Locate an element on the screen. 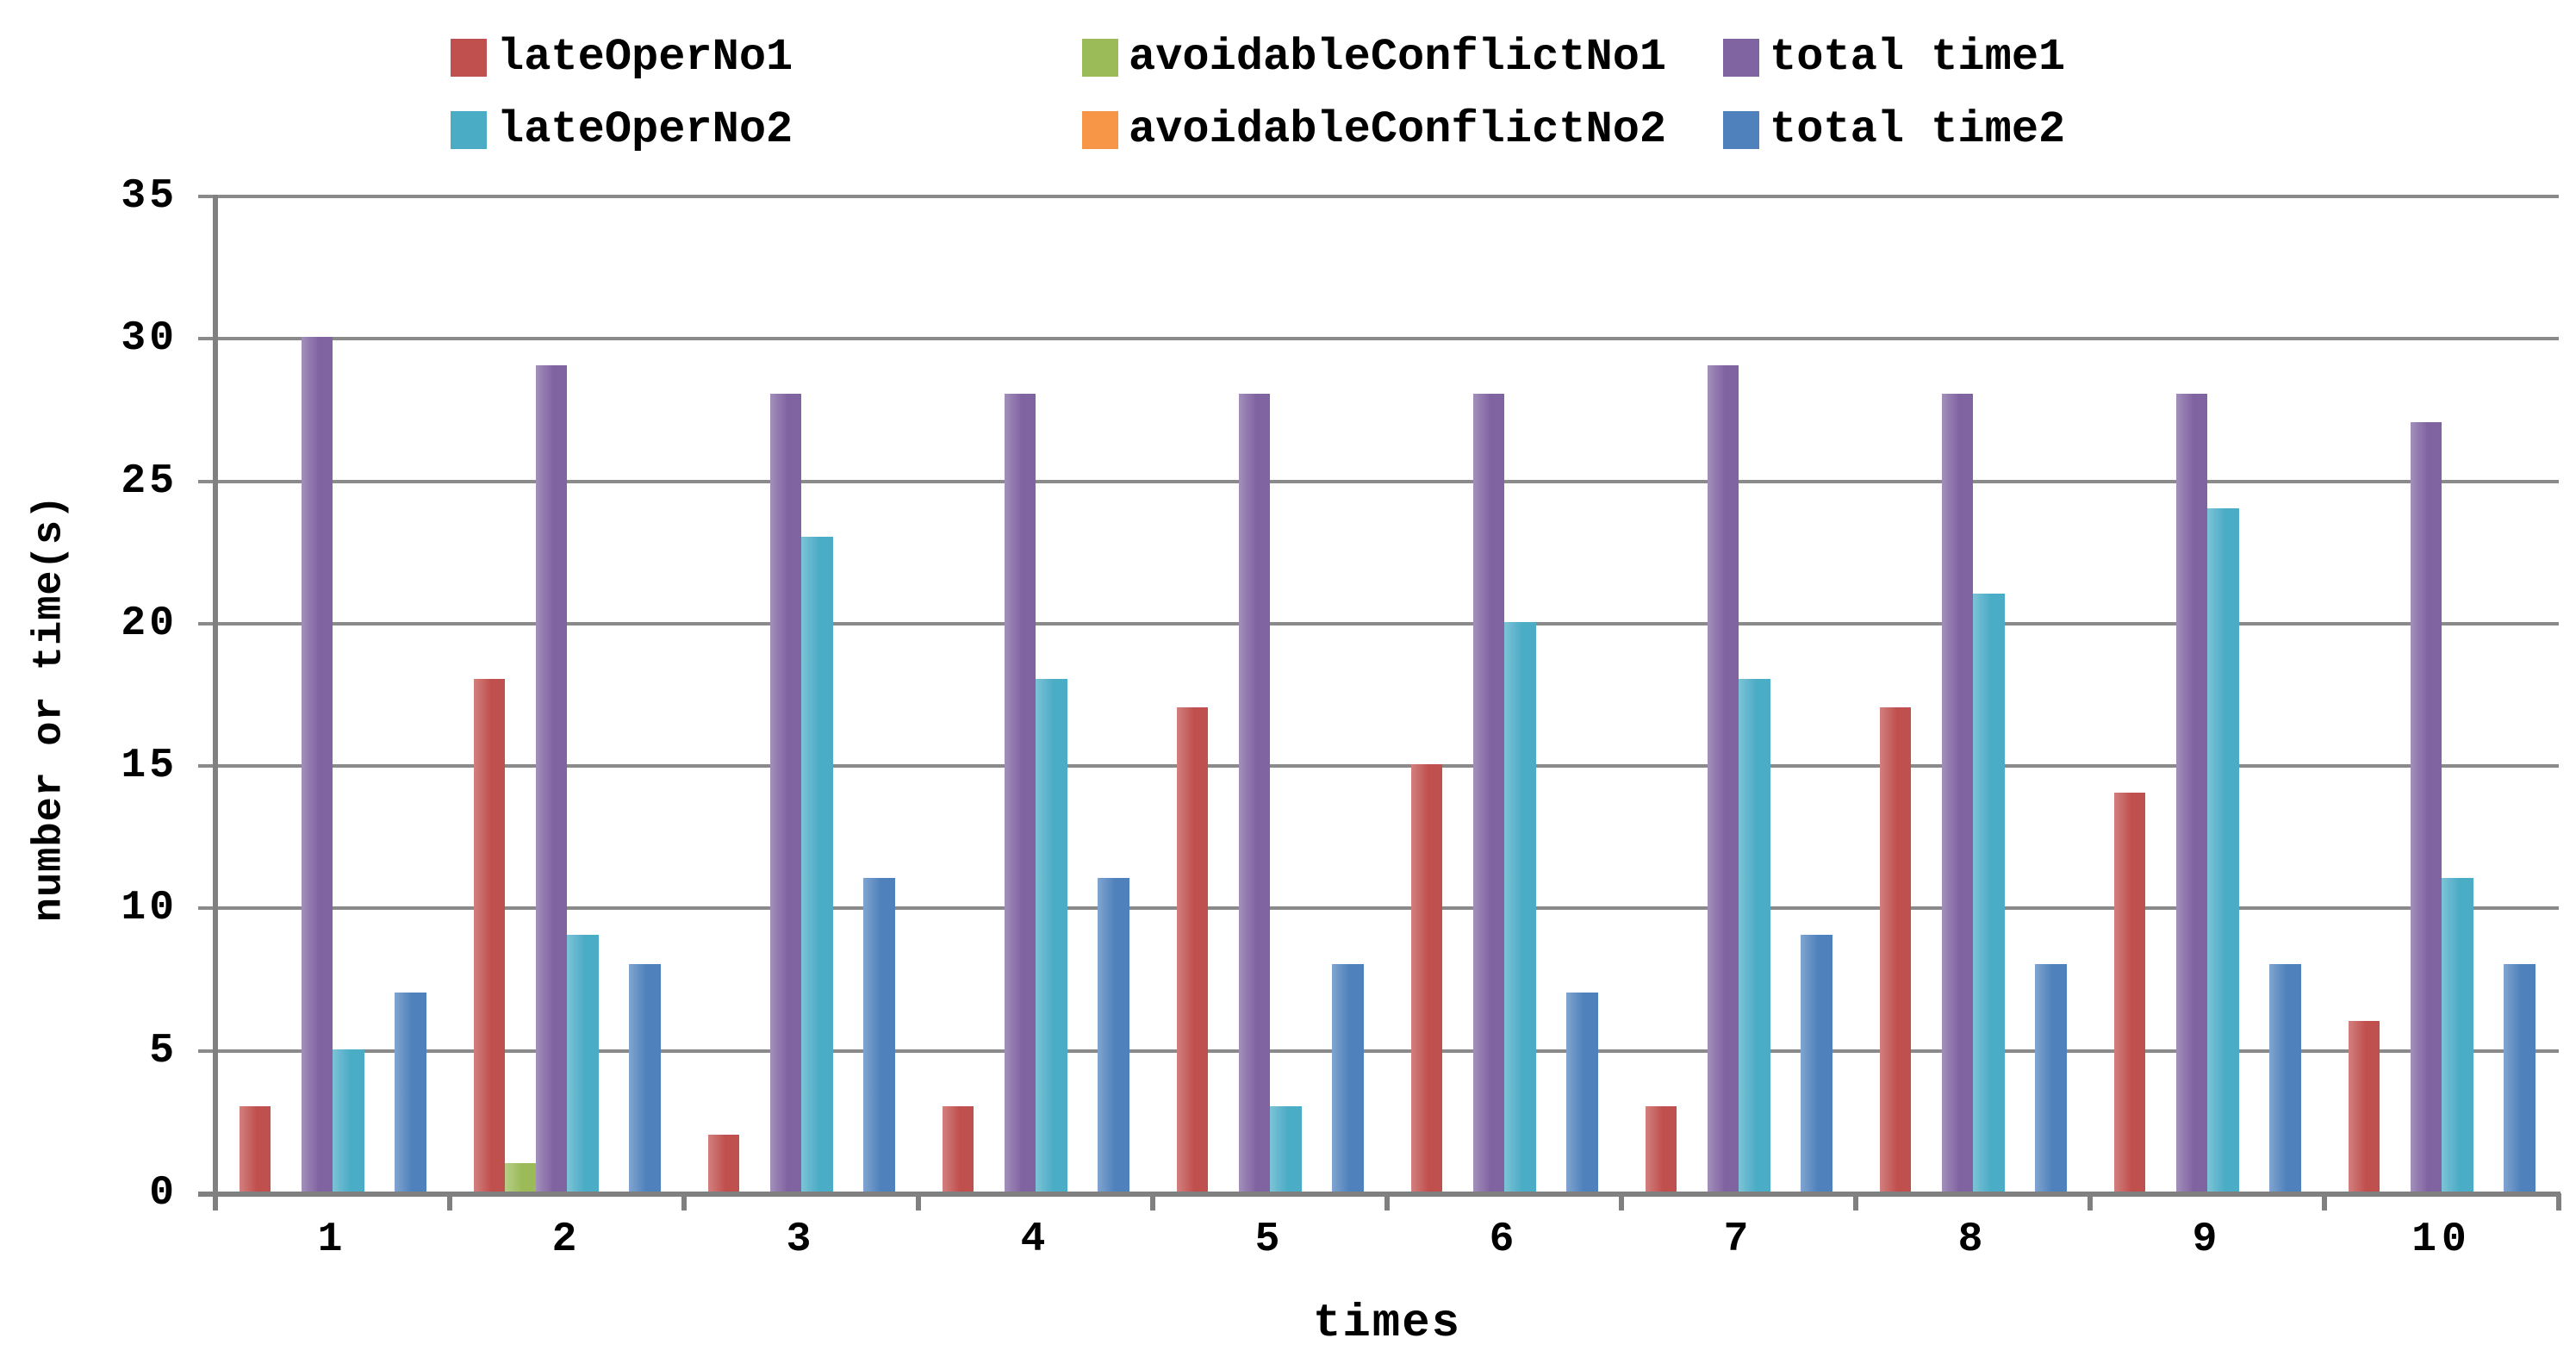 This screenshot has height=1363, width=2576. legend-label: total time1 is located at coordinates (1918, 57).